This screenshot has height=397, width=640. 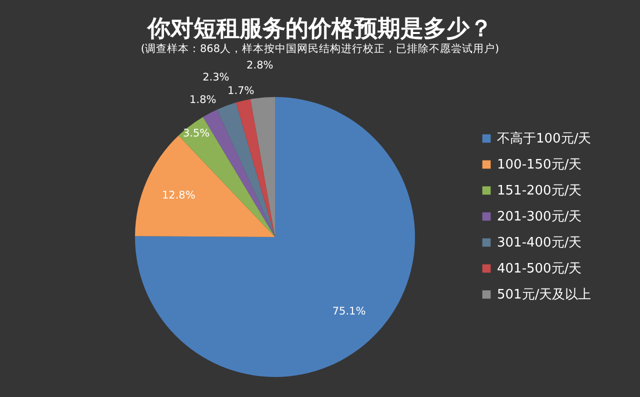 I want to click on legend-label: 151-200元/天, so click(x=539, y=191).